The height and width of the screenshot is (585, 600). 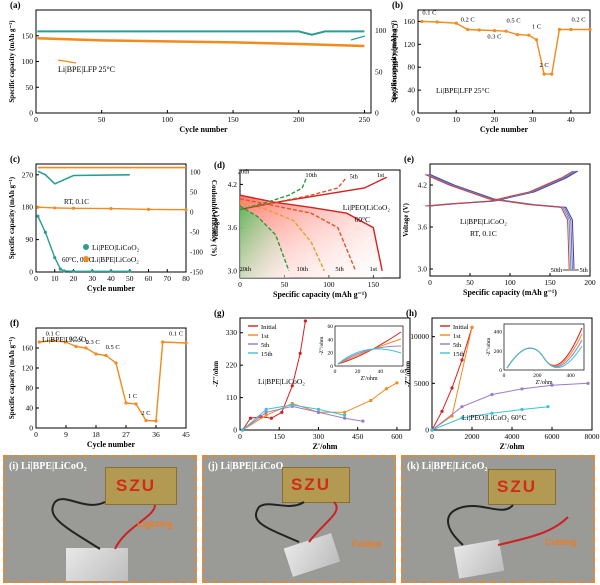 What do you see at coordinates (329, 284) in the screenshot?
I see `x-tick-label-d: 100` at bounding box center [329, 284].